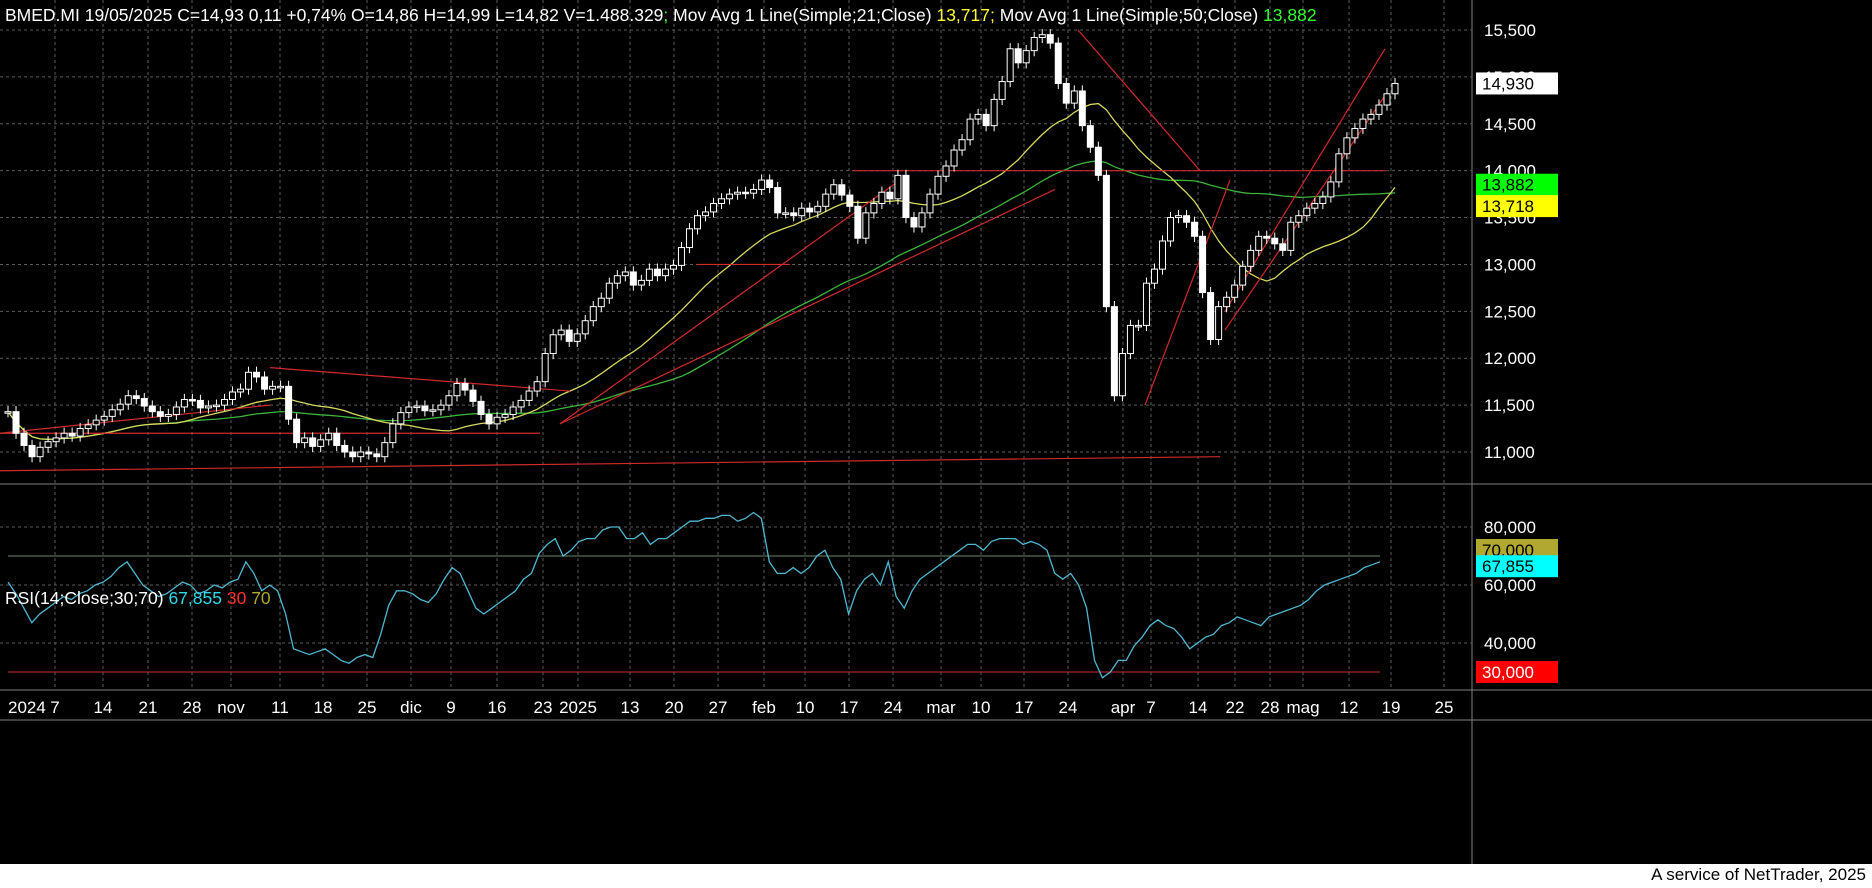 The width and height of the screenshot is (1872, 888). I want to click on rsi-tick-label: 60,000, so click(1510, 585).